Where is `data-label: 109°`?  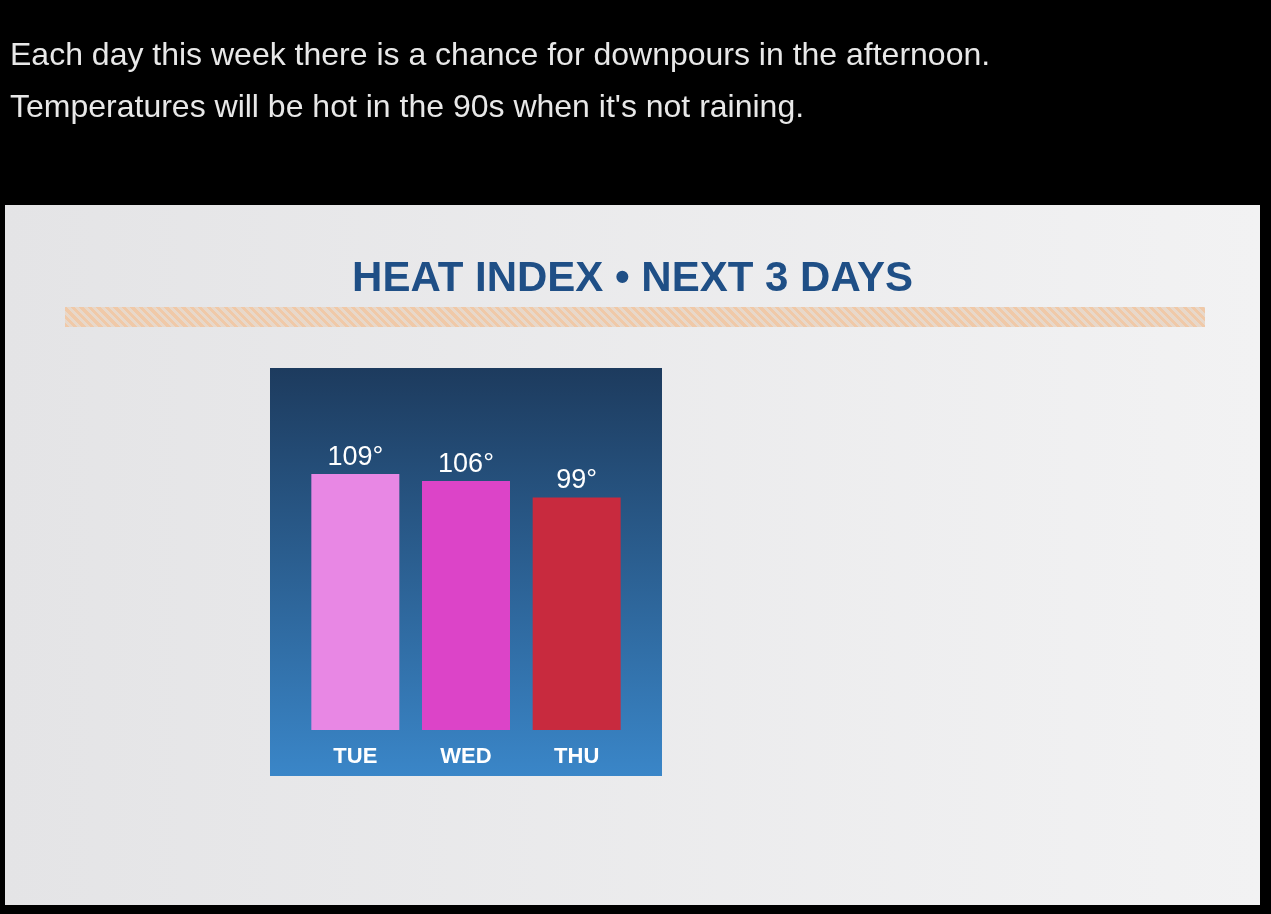
data-label: 109° is located at coordinates (355, 455).